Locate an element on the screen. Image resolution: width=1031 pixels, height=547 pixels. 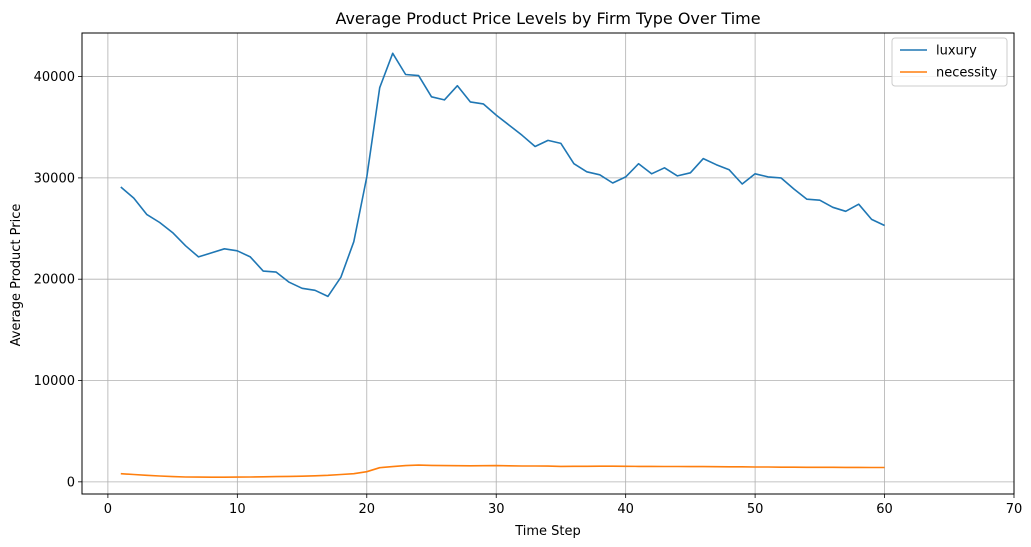
x-tick-label: 0 is located at coordinates (108, 509).